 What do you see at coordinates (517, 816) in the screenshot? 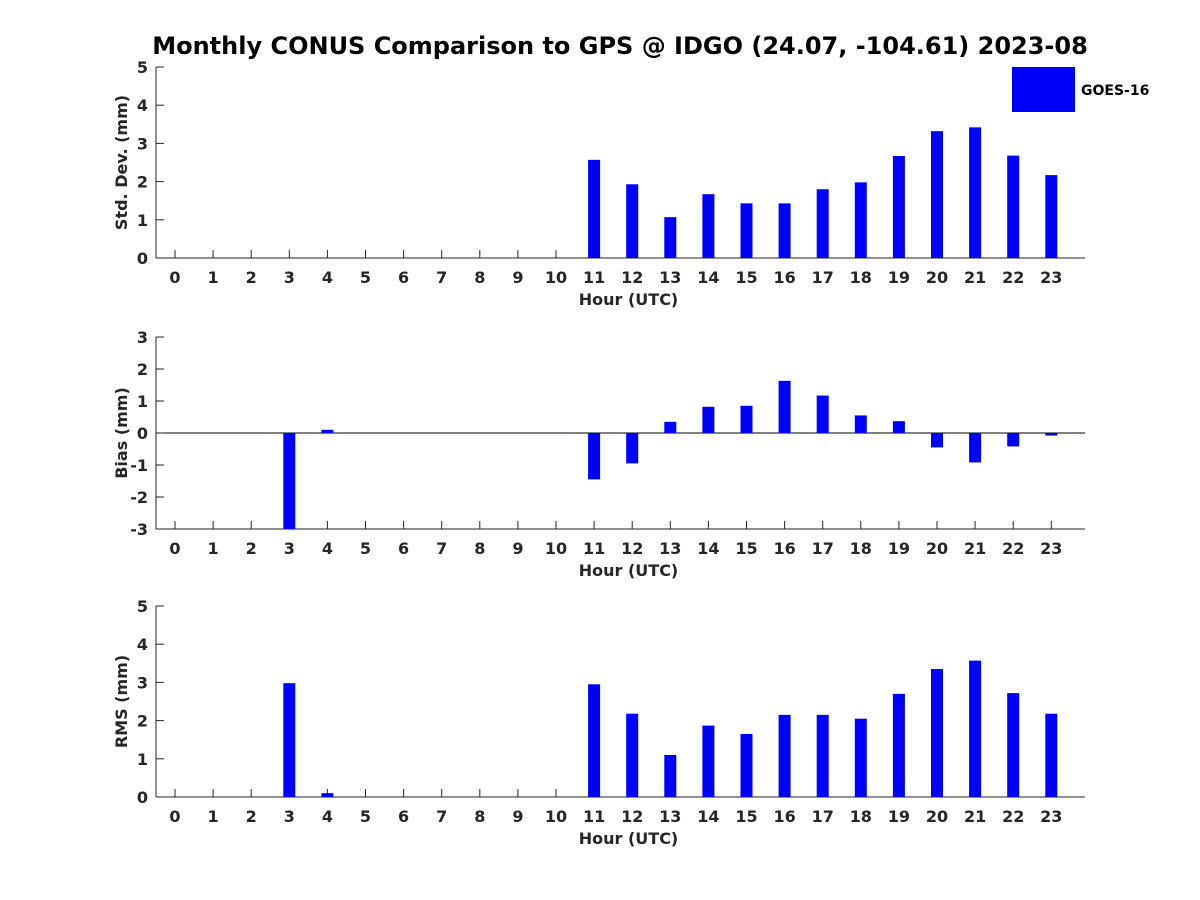
I see `x-tick-label: 9` at bounding box center [517, 816].